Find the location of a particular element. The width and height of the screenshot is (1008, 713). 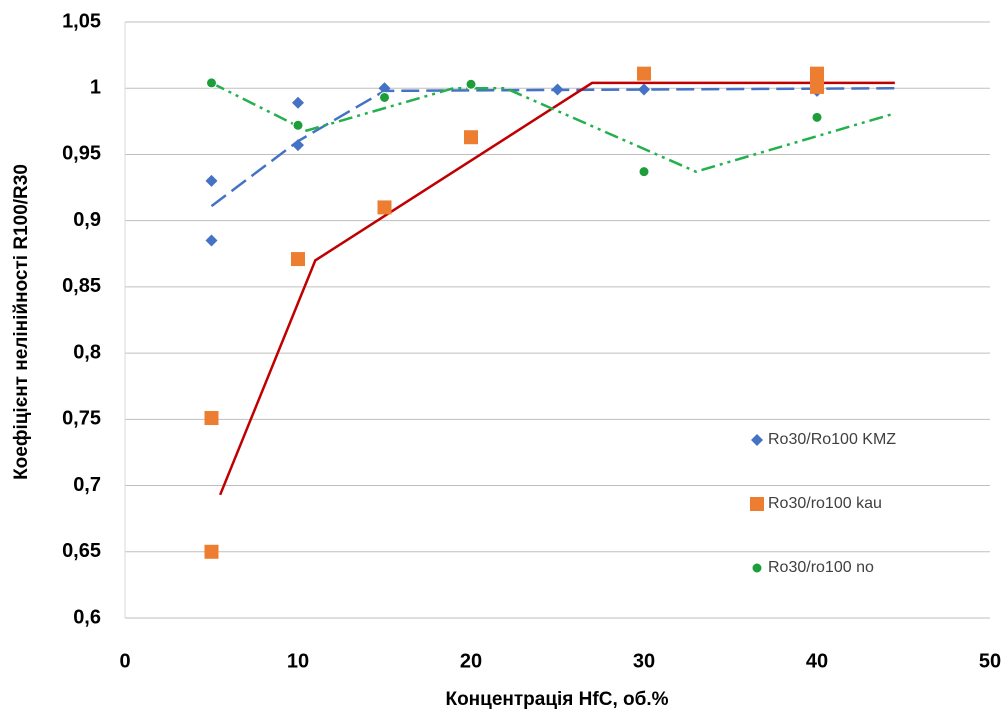

legend-label: Ro30/Ro100 KMZ is located at coordinates (832, 439).